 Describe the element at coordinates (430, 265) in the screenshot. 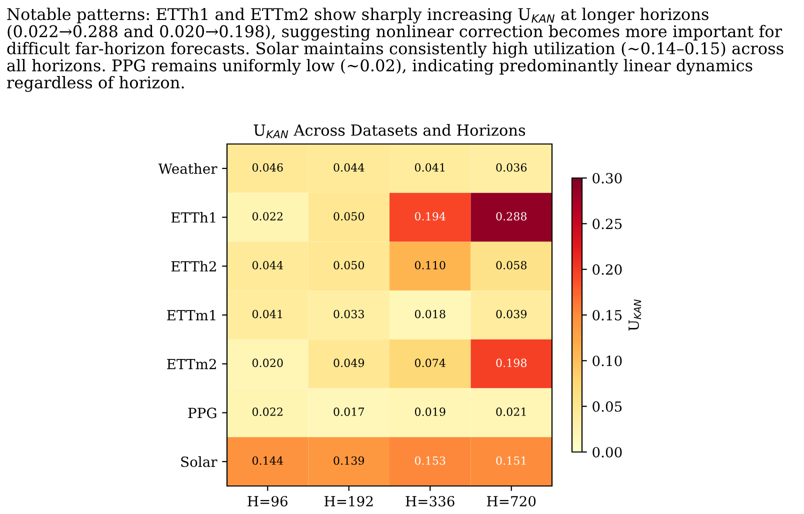

I see `data-label: 0.110` at that location.